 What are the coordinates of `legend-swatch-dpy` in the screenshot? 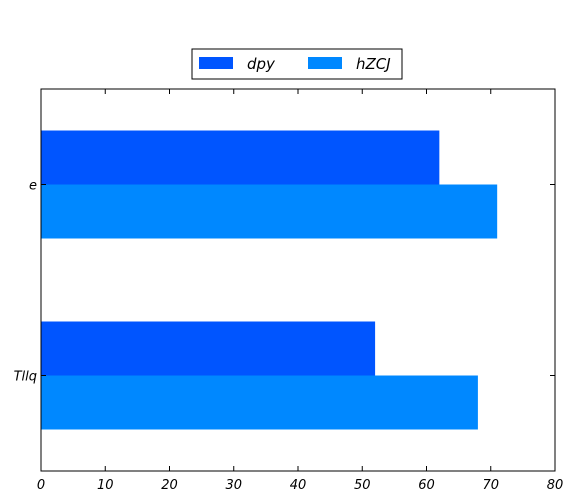 It's located at (216, 63).